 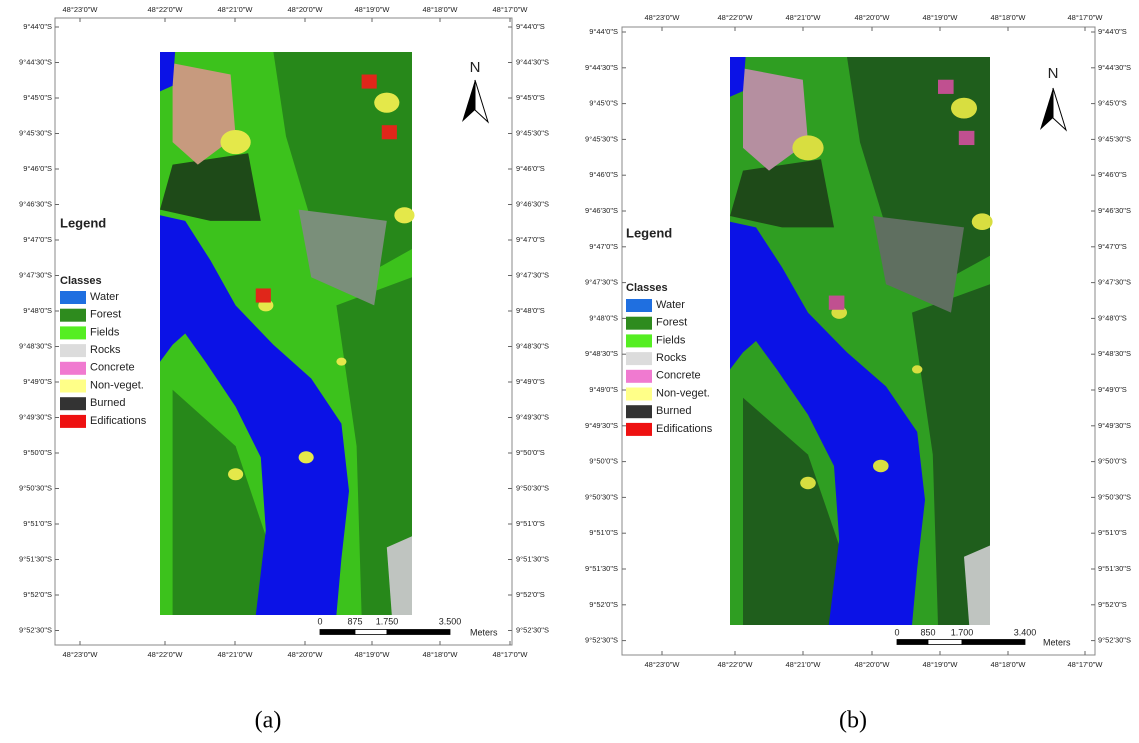 What do you see at coordinates (601, 210) in the screenshot?
I see `latitude-label: 9°46'30"S` at bounding box center [601, 210].